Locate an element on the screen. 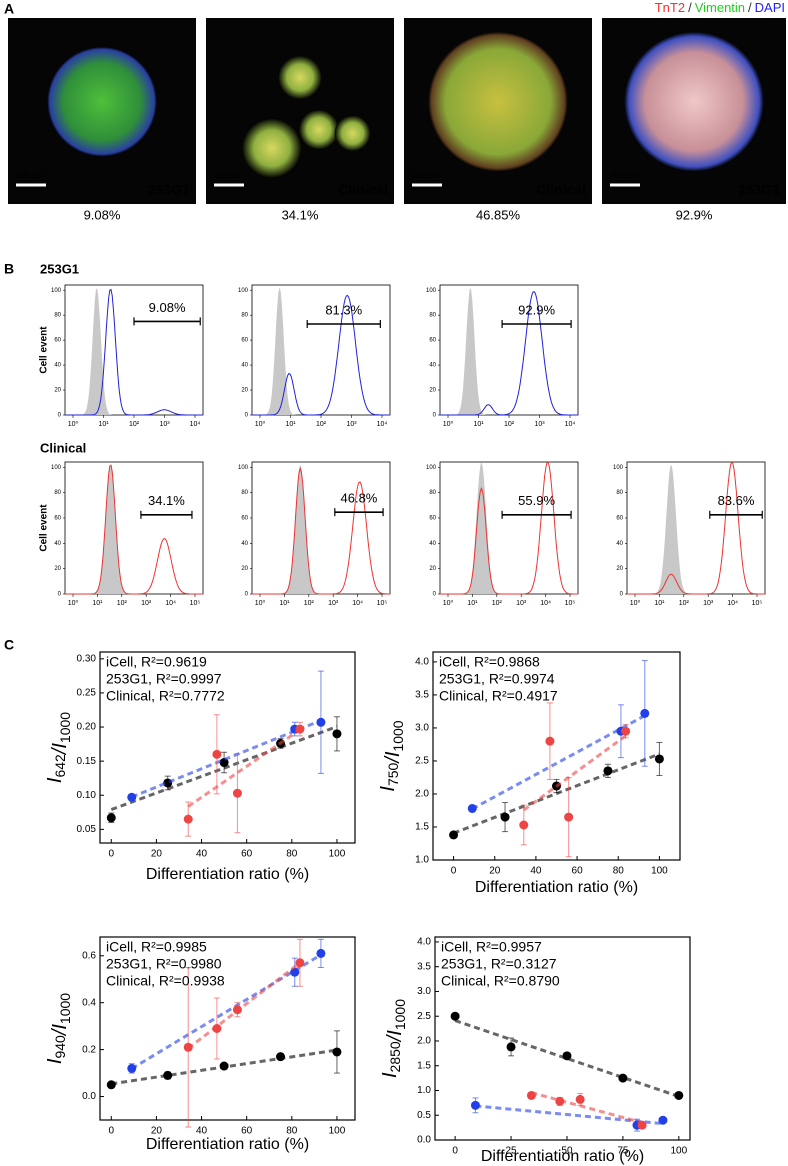 This screenshot has width=788, height=1166. cell-cluster is located at coordinates (102, 101).